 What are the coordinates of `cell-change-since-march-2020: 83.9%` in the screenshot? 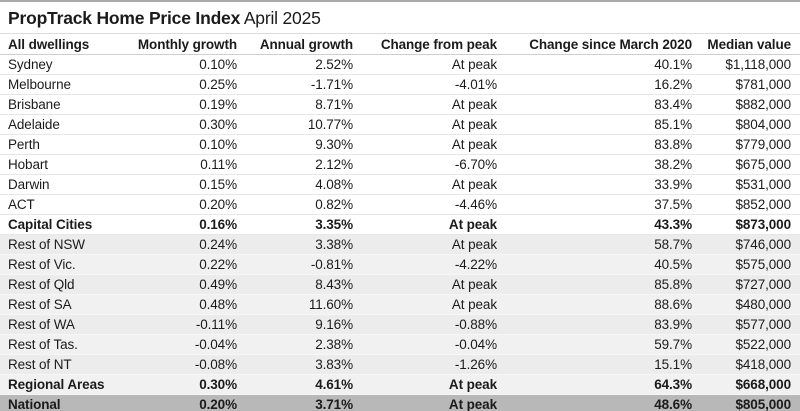 It's located at (594, 324).